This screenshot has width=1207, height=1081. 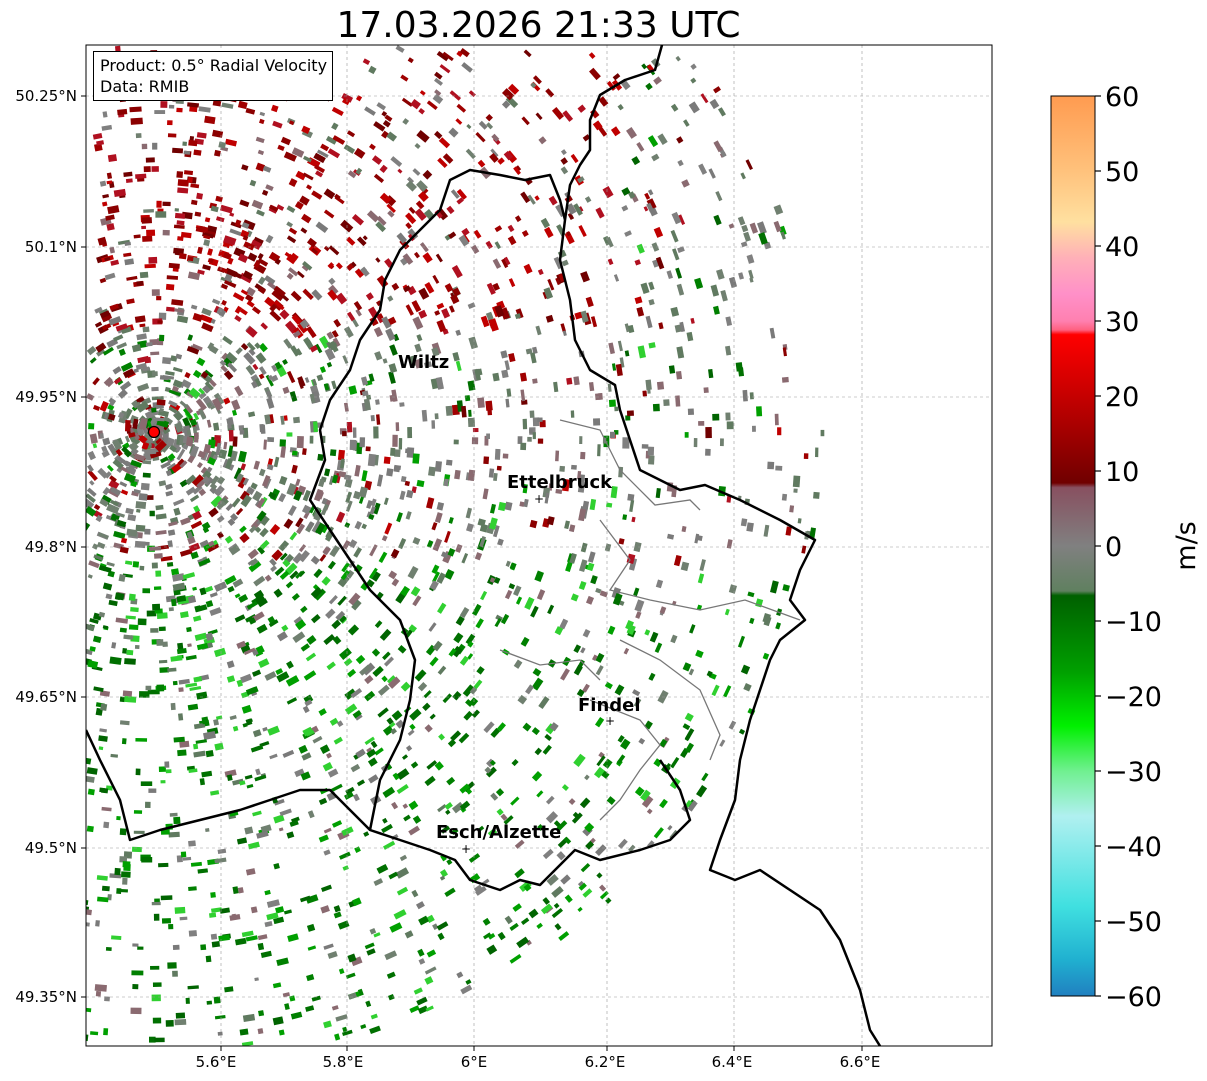 I want to click on colorbar-tick-label: 60, so click(x=1122, y=97).